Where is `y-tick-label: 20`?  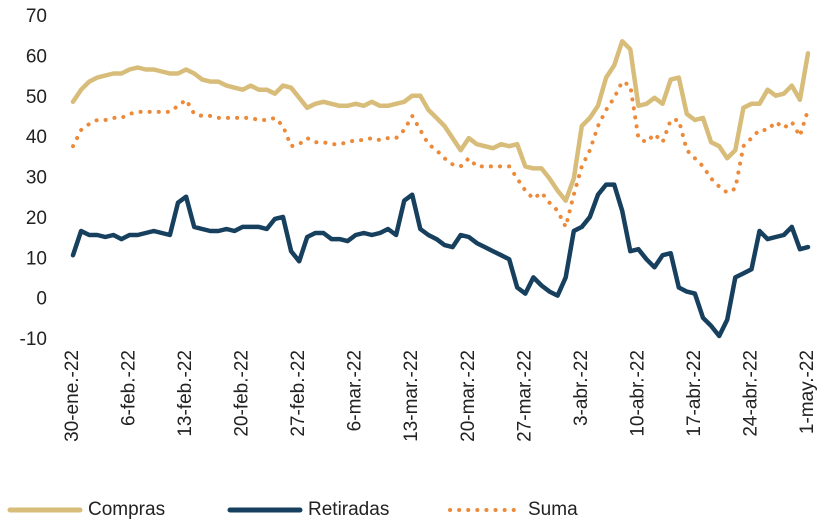
y-tick-label: 20 is located at coordinates (36, 218).